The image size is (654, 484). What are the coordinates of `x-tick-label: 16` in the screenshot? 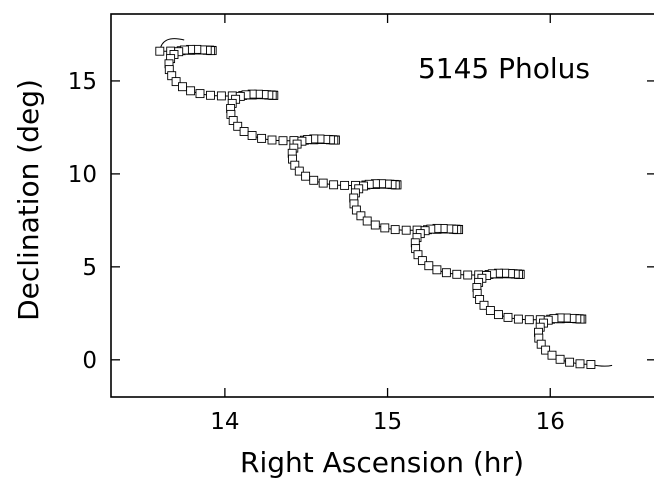 It's located at (550, 422).